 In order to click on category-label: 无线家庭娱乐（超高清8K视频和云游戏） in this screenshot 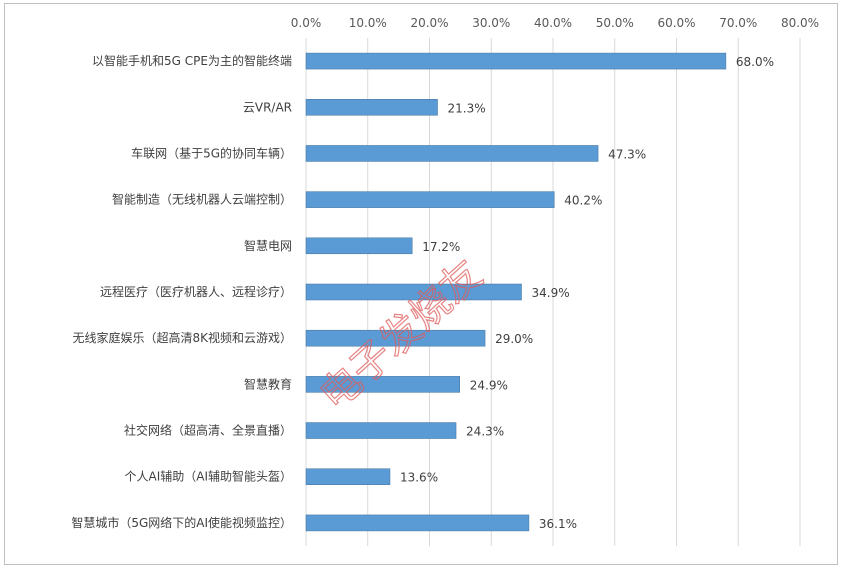, I will do `click(182, 337)`.